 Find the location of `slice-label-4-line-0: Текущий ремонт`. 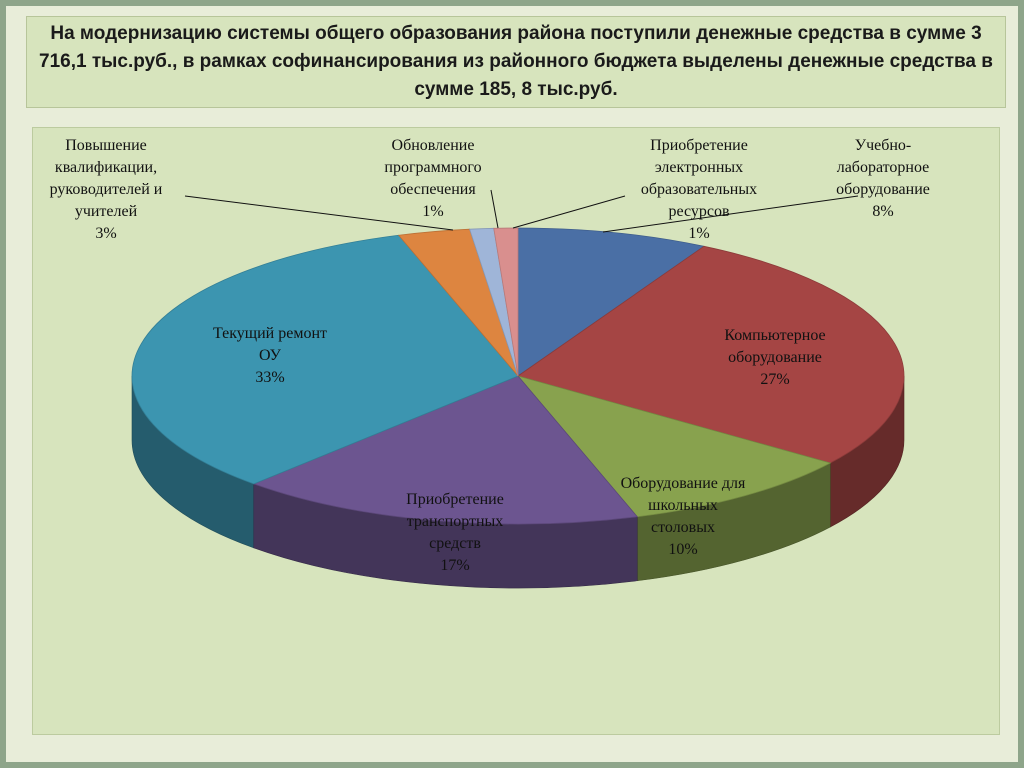

slice-label-4-line-0: Текущий ремонт is located at coordinates (270, 333).